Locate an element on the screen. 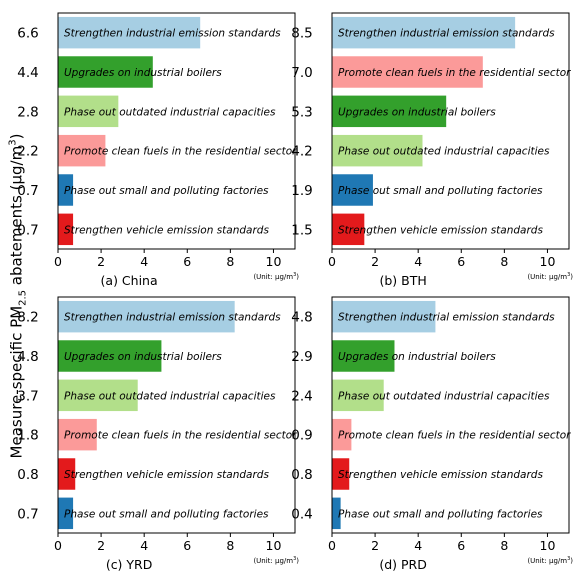  bar-value-label: 8.2 is located at coordinates (27, 318).